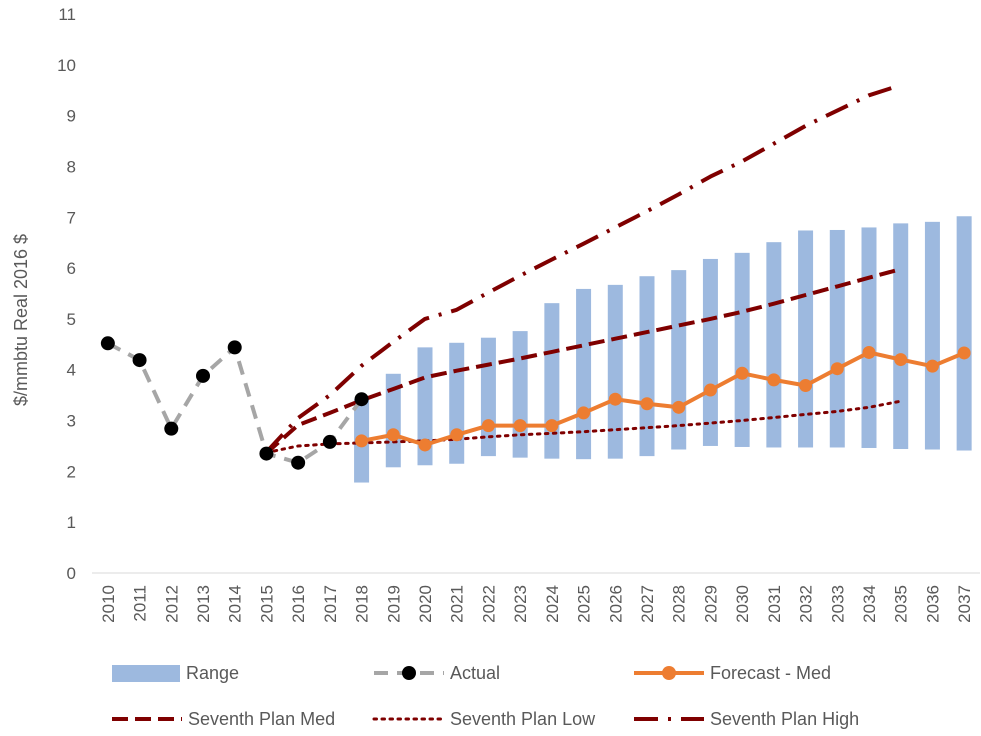 This screenshot has width=981, height=736. I want to click on legend-label: Seventh Plan Med, so click(261, 719).